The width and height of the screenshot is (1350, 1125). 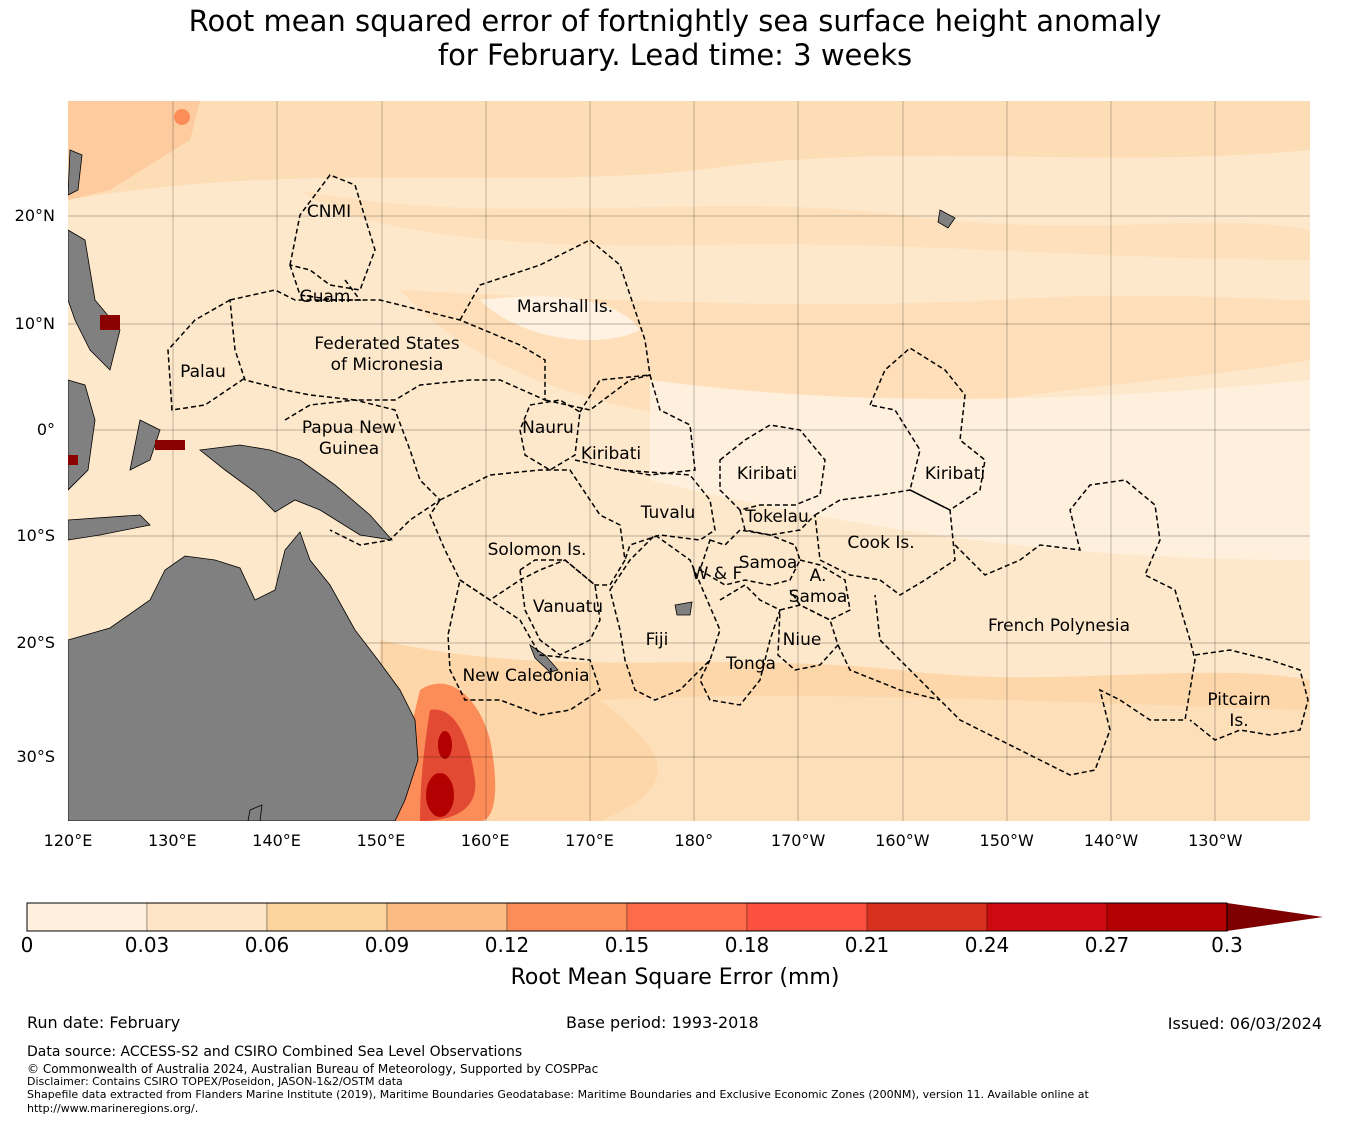 I want to click on eez-tuvalu, so click(x=667, y=515).